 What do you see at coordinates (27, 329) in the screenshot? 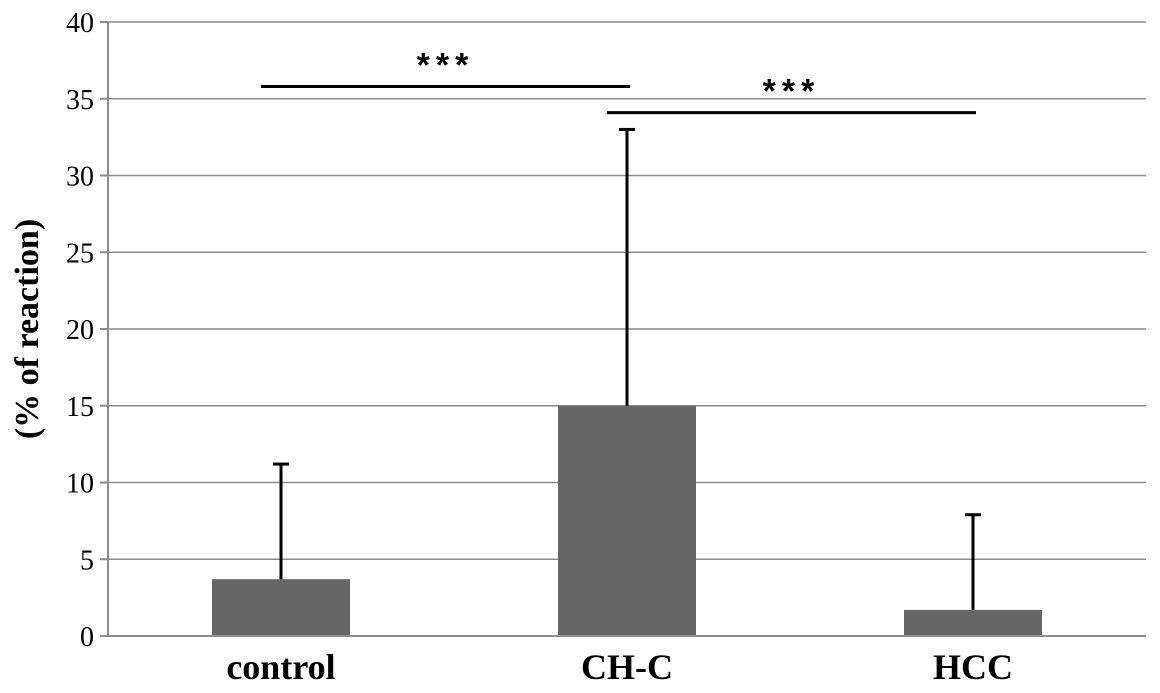
I see `y-axis-label: (% of reaction)` at bounding box center [27, 329].